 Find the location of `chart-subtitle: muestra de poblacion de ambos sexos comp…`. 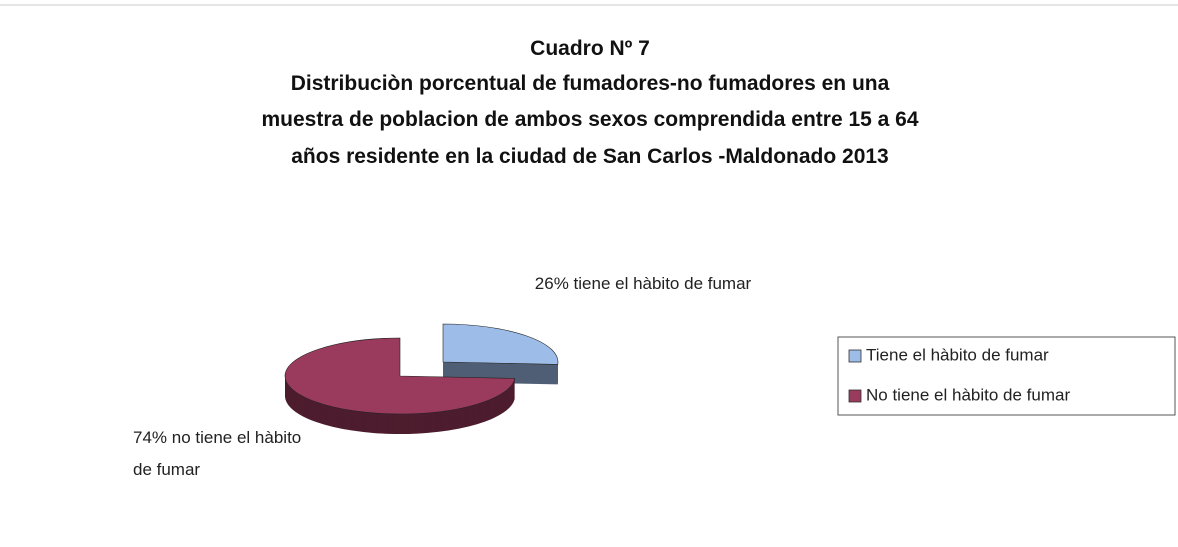

chart-subtitle: muestra de poblacion de ambos sexos comp… is located at coordinates (589, 119).